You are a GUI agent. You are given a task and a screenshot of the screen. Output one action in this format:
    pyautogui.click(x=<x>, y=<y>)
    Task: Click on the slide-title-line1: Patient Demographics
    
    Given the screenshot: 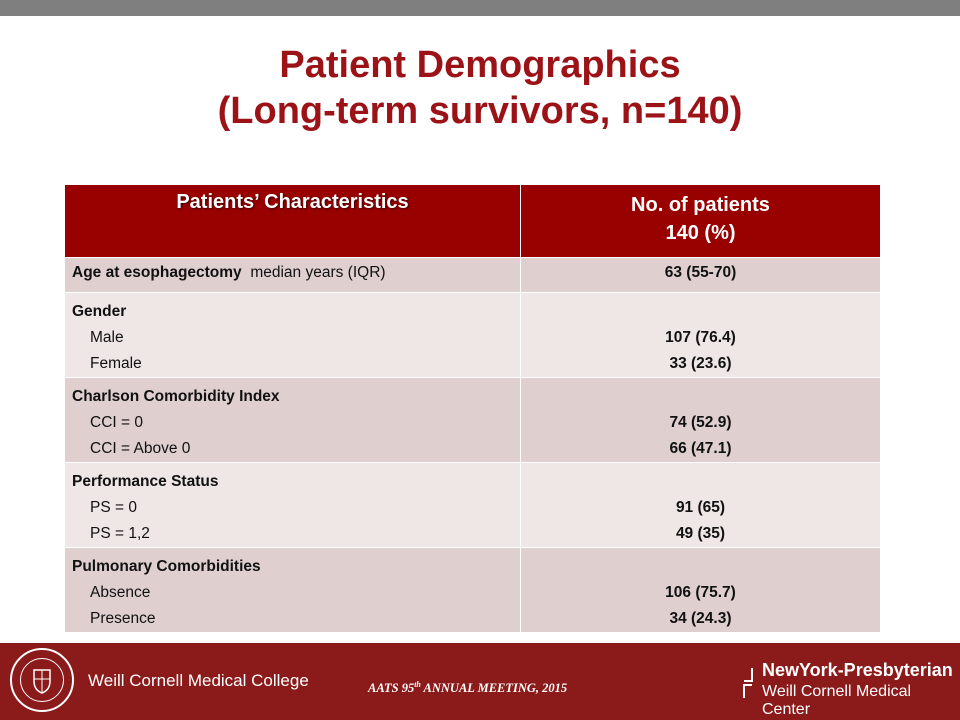 What is the action you would take?
    pyautogui.click(x=480, y=65)
    